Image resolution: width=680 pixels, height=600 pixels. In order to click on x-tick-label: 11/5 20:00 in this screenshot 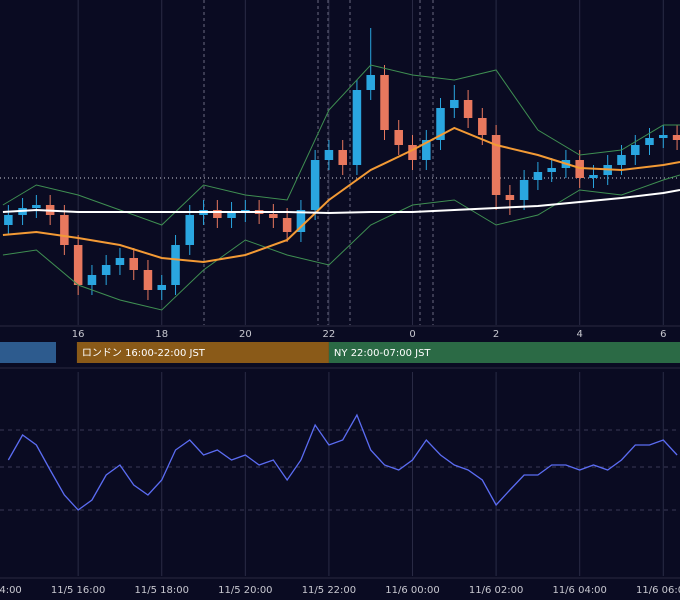, I will do `click(245, 590)`.